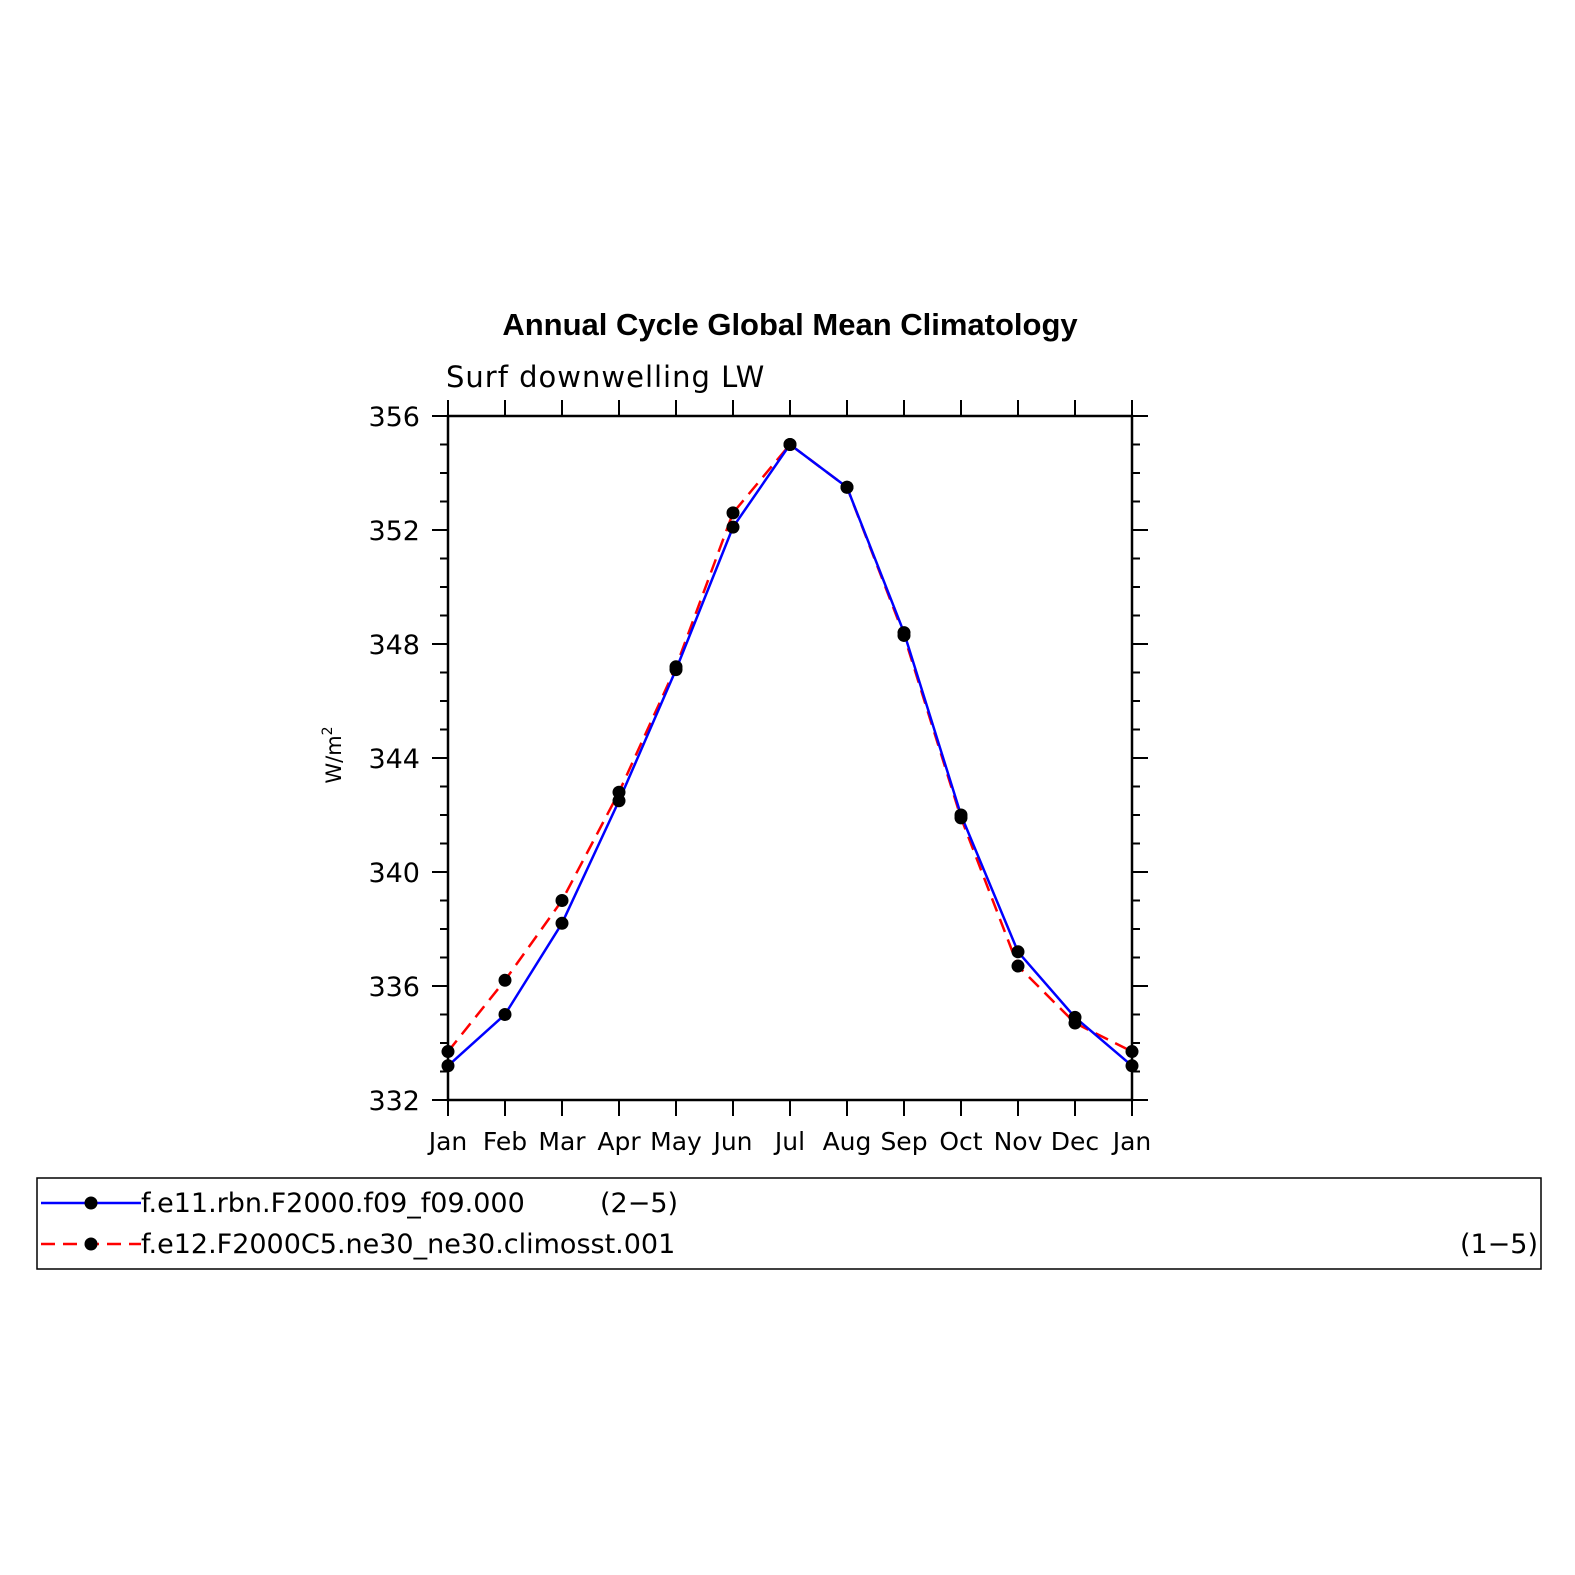  What do you see at coordinates (1075, 1141) in the screenshot?
I see `x-tick-label: Dec` at bounding box center [1075, 1141].